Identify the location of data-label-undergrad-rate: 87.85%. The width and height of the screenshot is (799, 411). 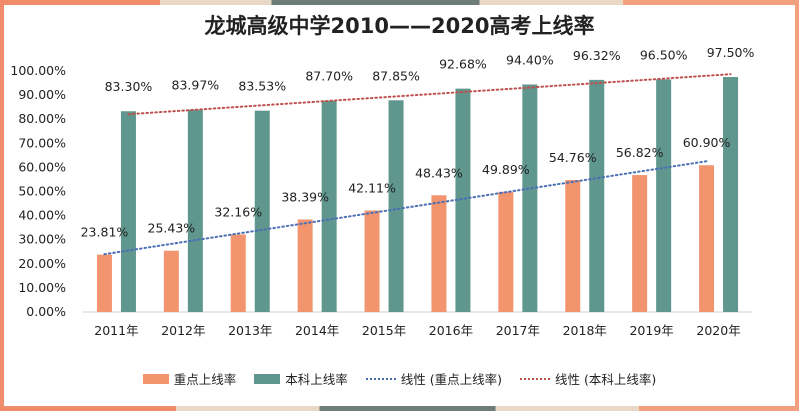
(396, 75).